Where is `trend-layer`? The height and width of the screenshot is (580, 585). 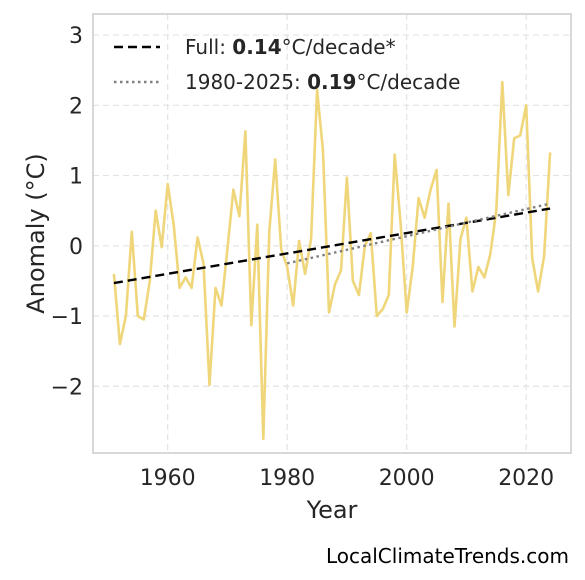 trend-layer is located at coordinates (332, 243).